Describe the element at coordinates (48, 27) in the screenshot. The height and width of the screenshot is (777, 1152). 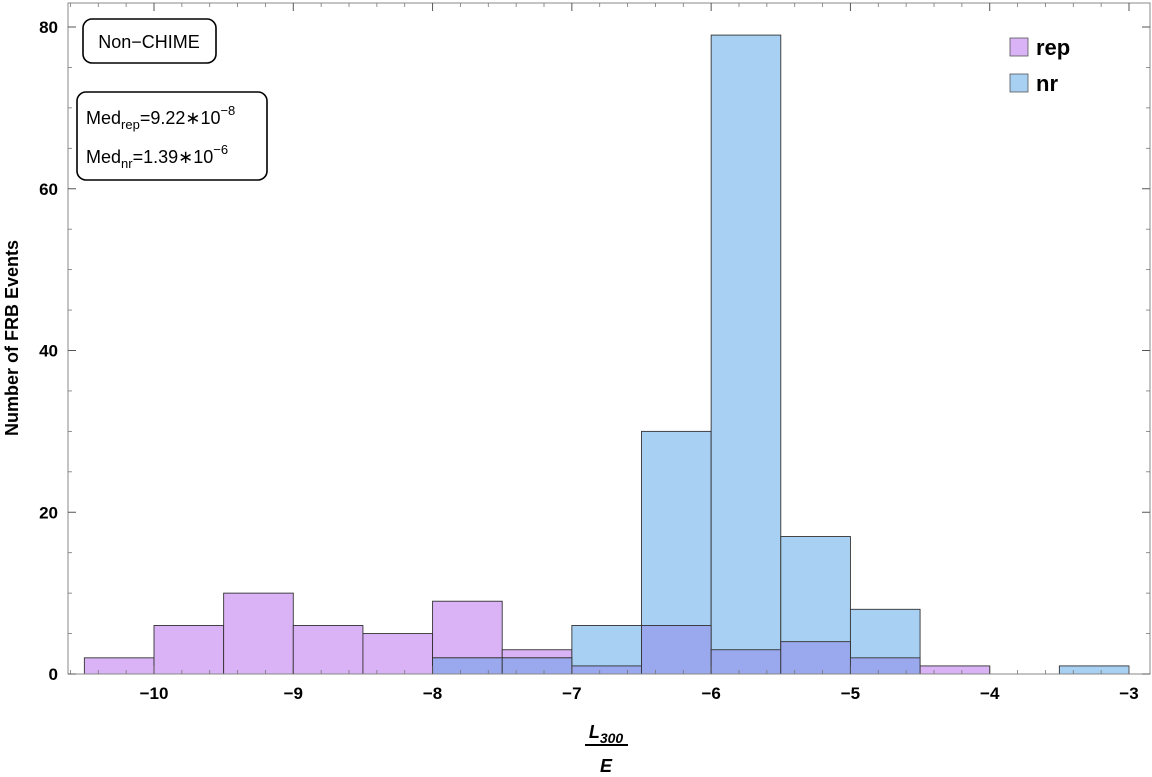
I see `y-tick-label: 80` at that location.